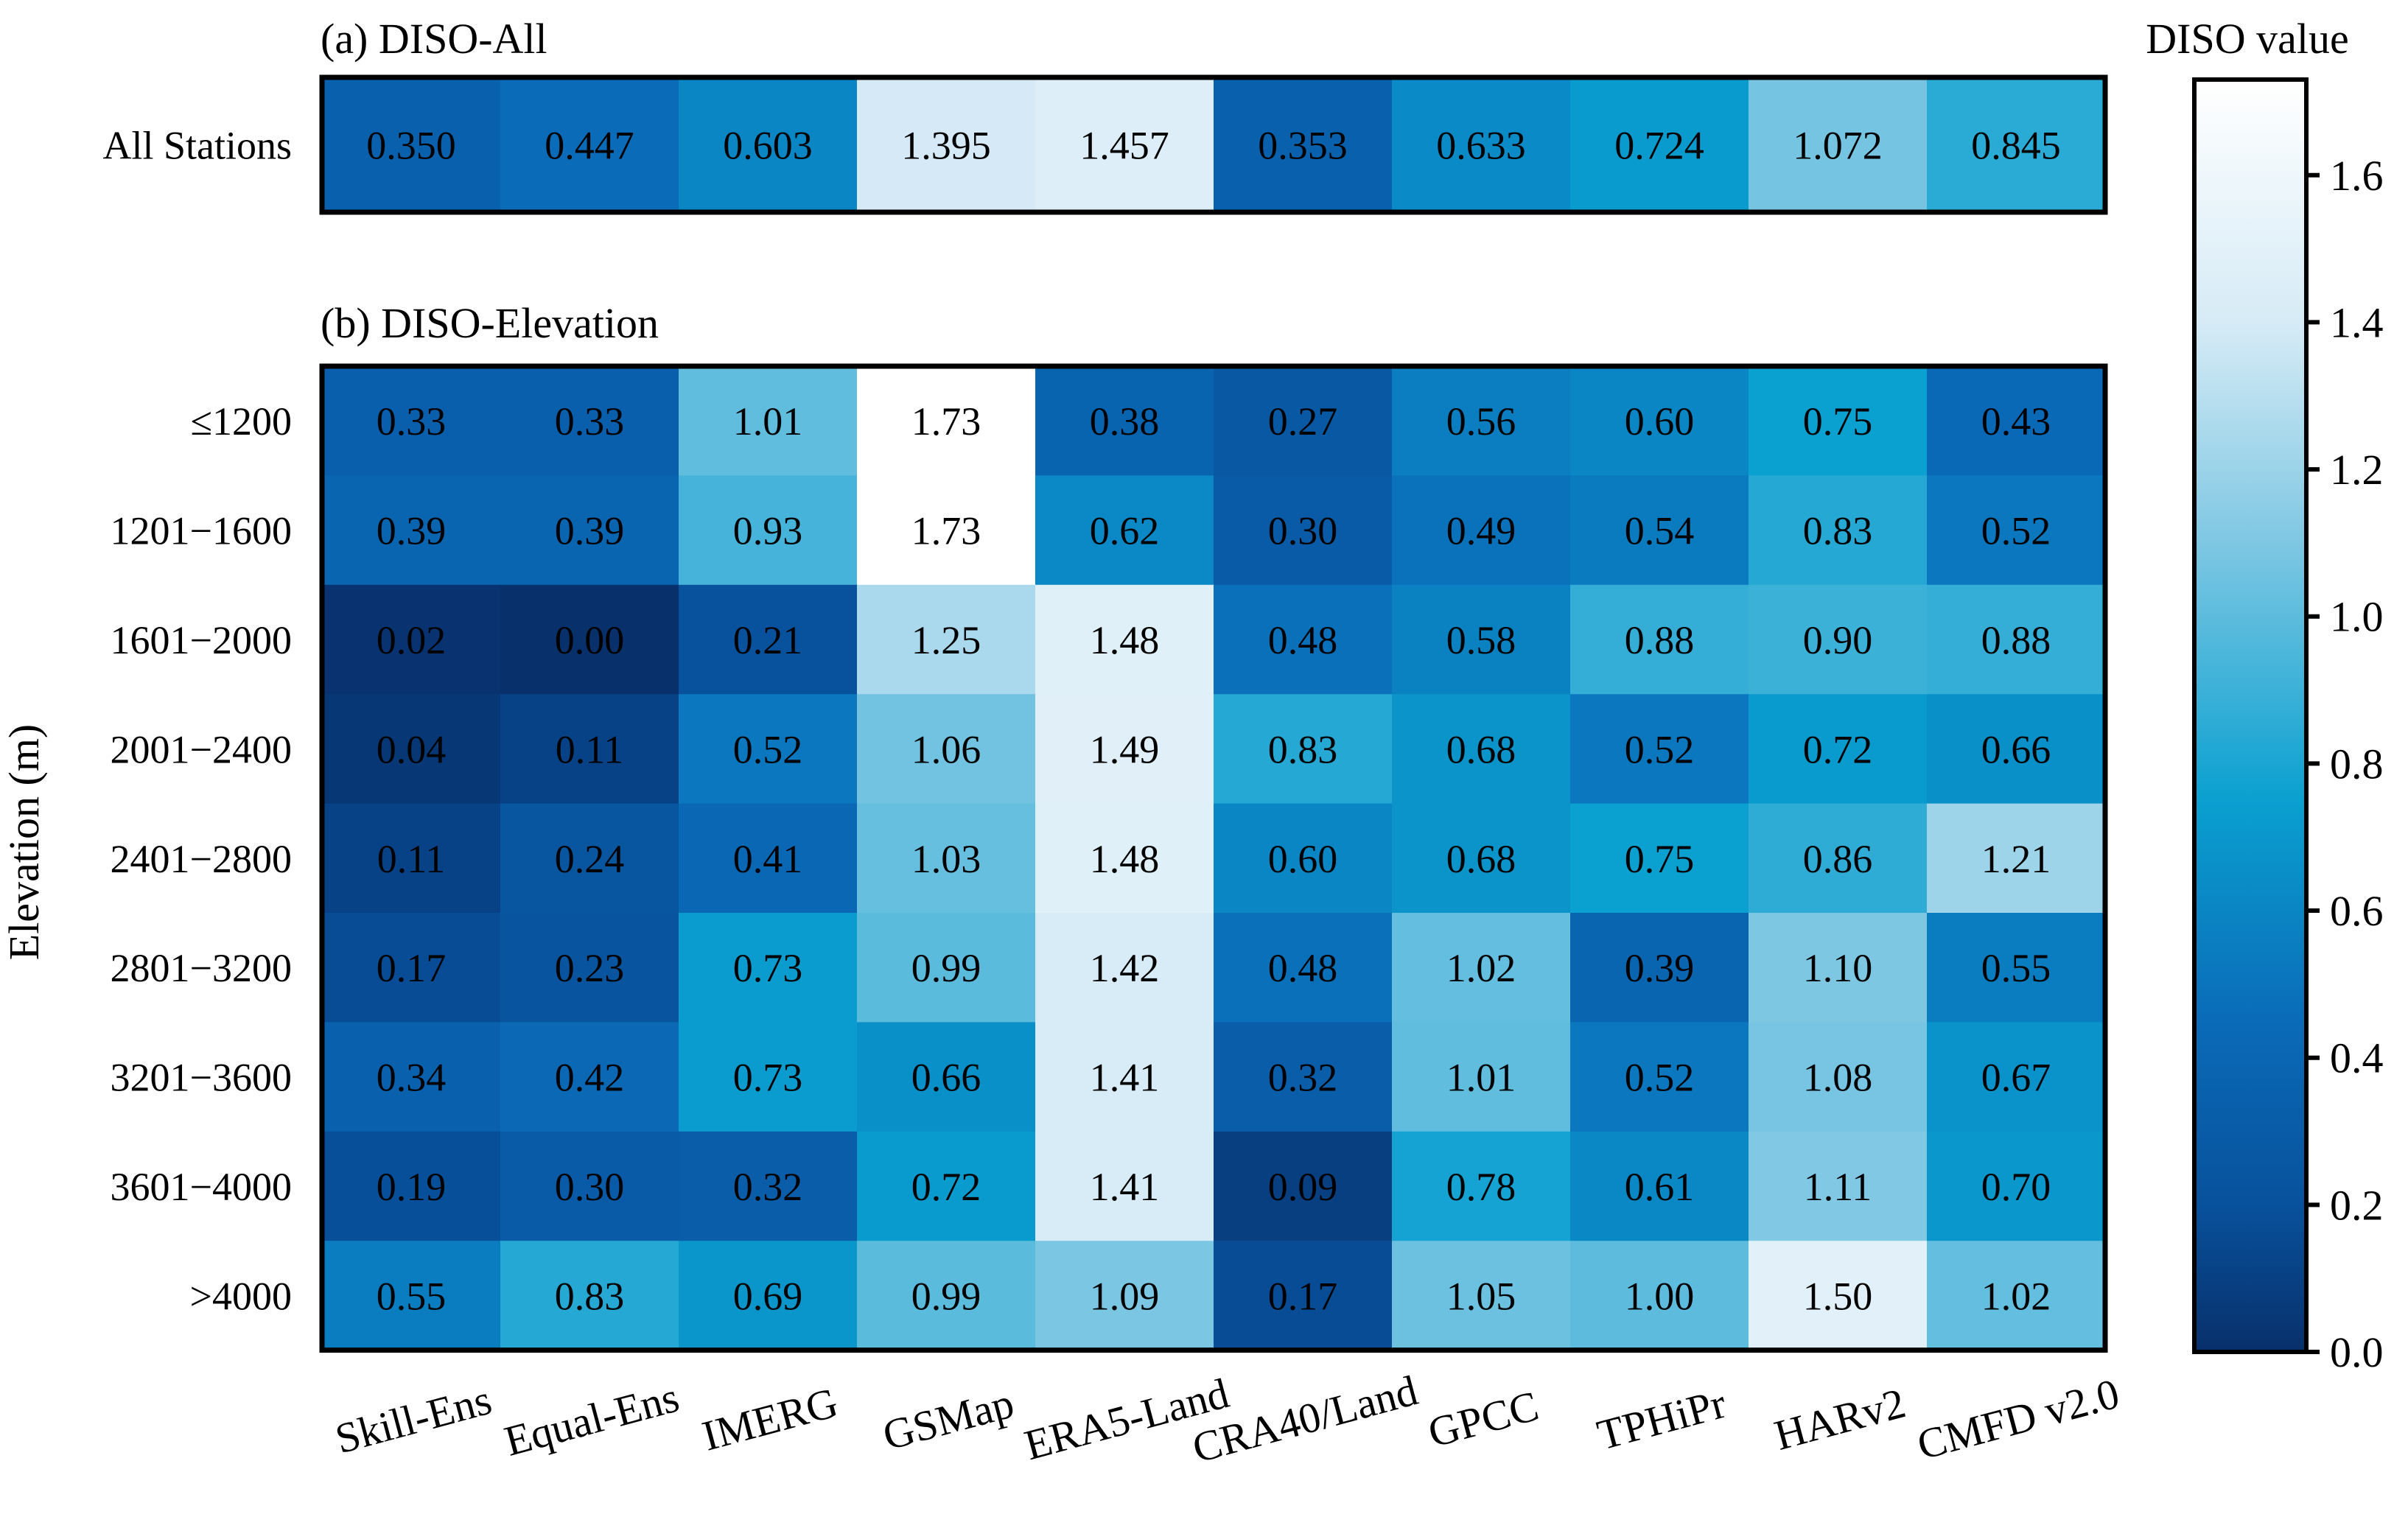 The width and height of the screenshot is (2408, 1514). What do you see at coordinates (1483, 1419) in the screenshot?
I see `x-tick-label: GPCC` at bounding box center [1483, 1419].